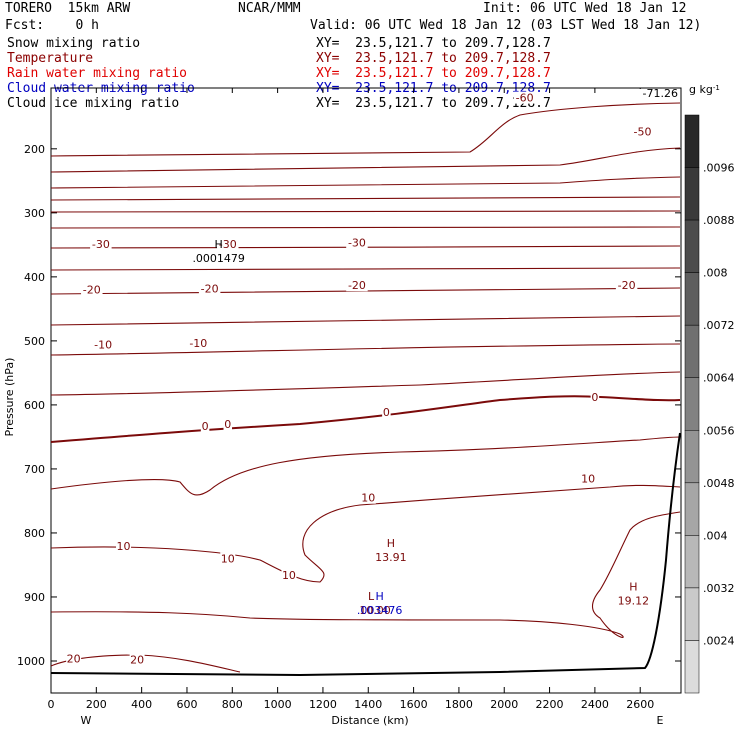  Describe the element at coordinates (719, 483) in the screenshot. I see `colorbar-label: .0048` at that location.